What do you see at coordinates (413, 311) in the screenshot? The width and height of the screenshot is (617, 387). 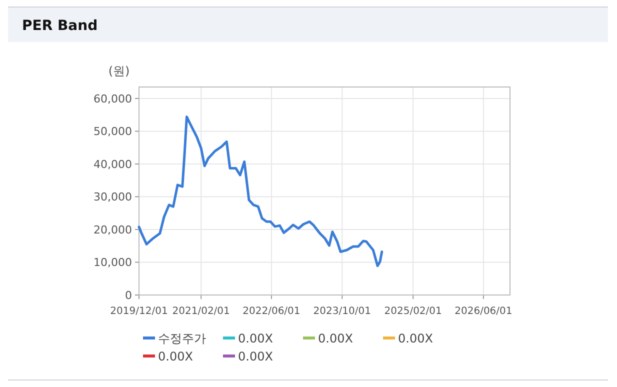 I see `x-tick-label: 2025/02/01` at bounding box center [413, 311].